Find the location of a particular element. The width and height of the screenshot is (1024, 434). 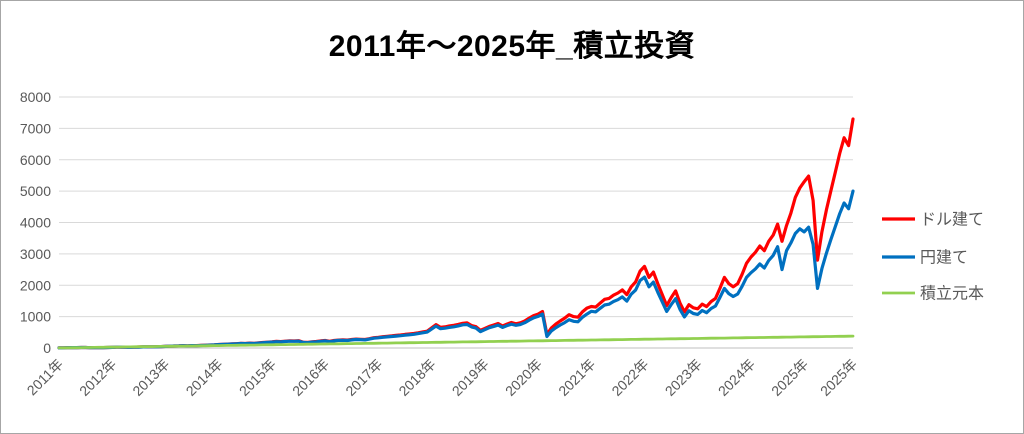

y-tick-label: 2000 is located at coordinates (35, 285).